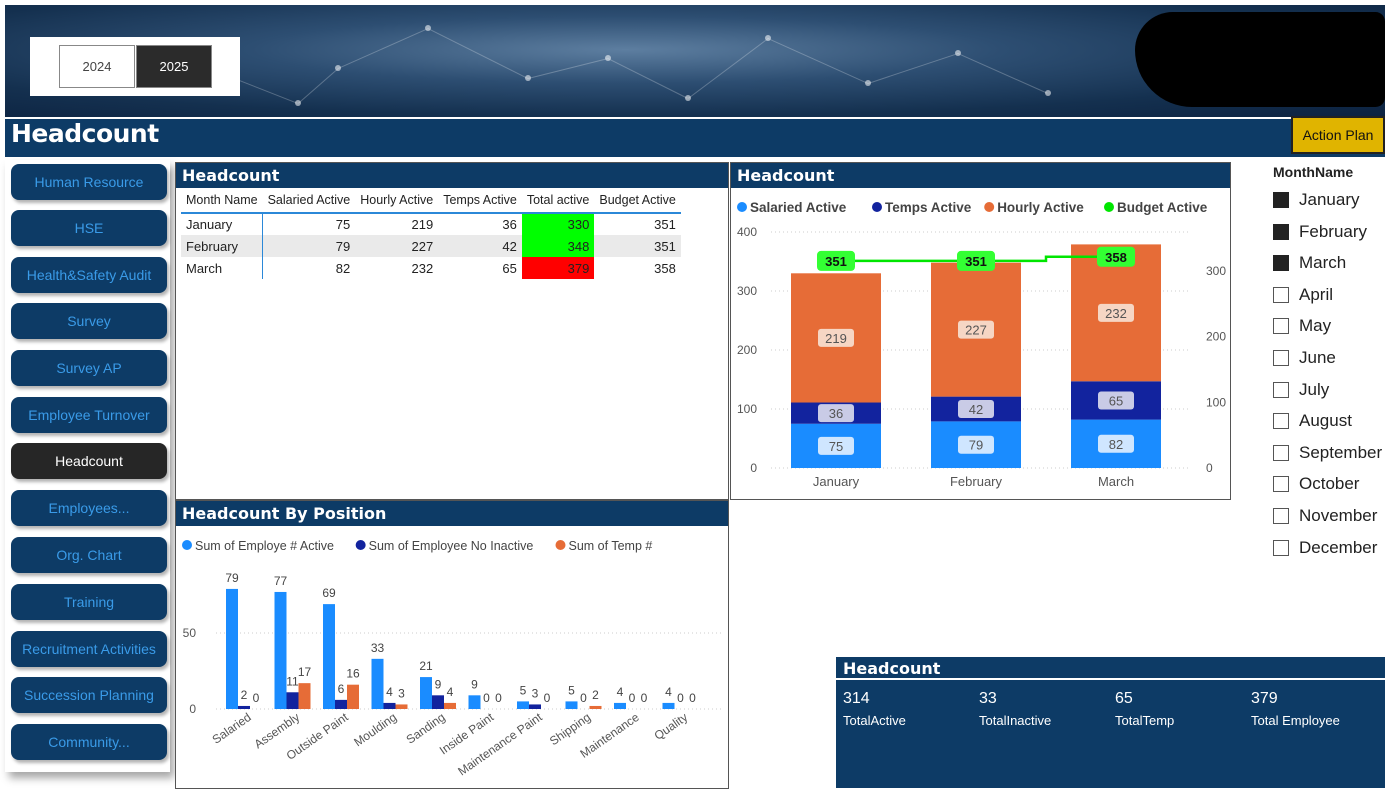 The image size is (1385, 792). Describe the element at coordinates (1313, 172) in the screenshot. I see `month-slicer-title: MonthName` at that location.